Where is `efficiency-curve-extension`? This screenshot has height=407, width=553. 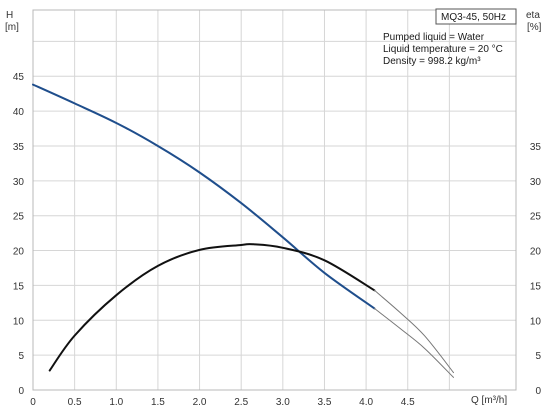 efficiency-curve-extension is located at coordinates (413, 331).